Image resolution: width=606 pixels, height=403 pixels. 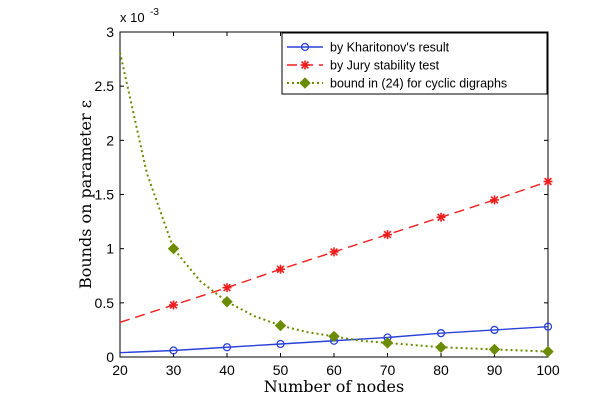 I want to click on x-tick-label: 100, so click(x=548, y=370).